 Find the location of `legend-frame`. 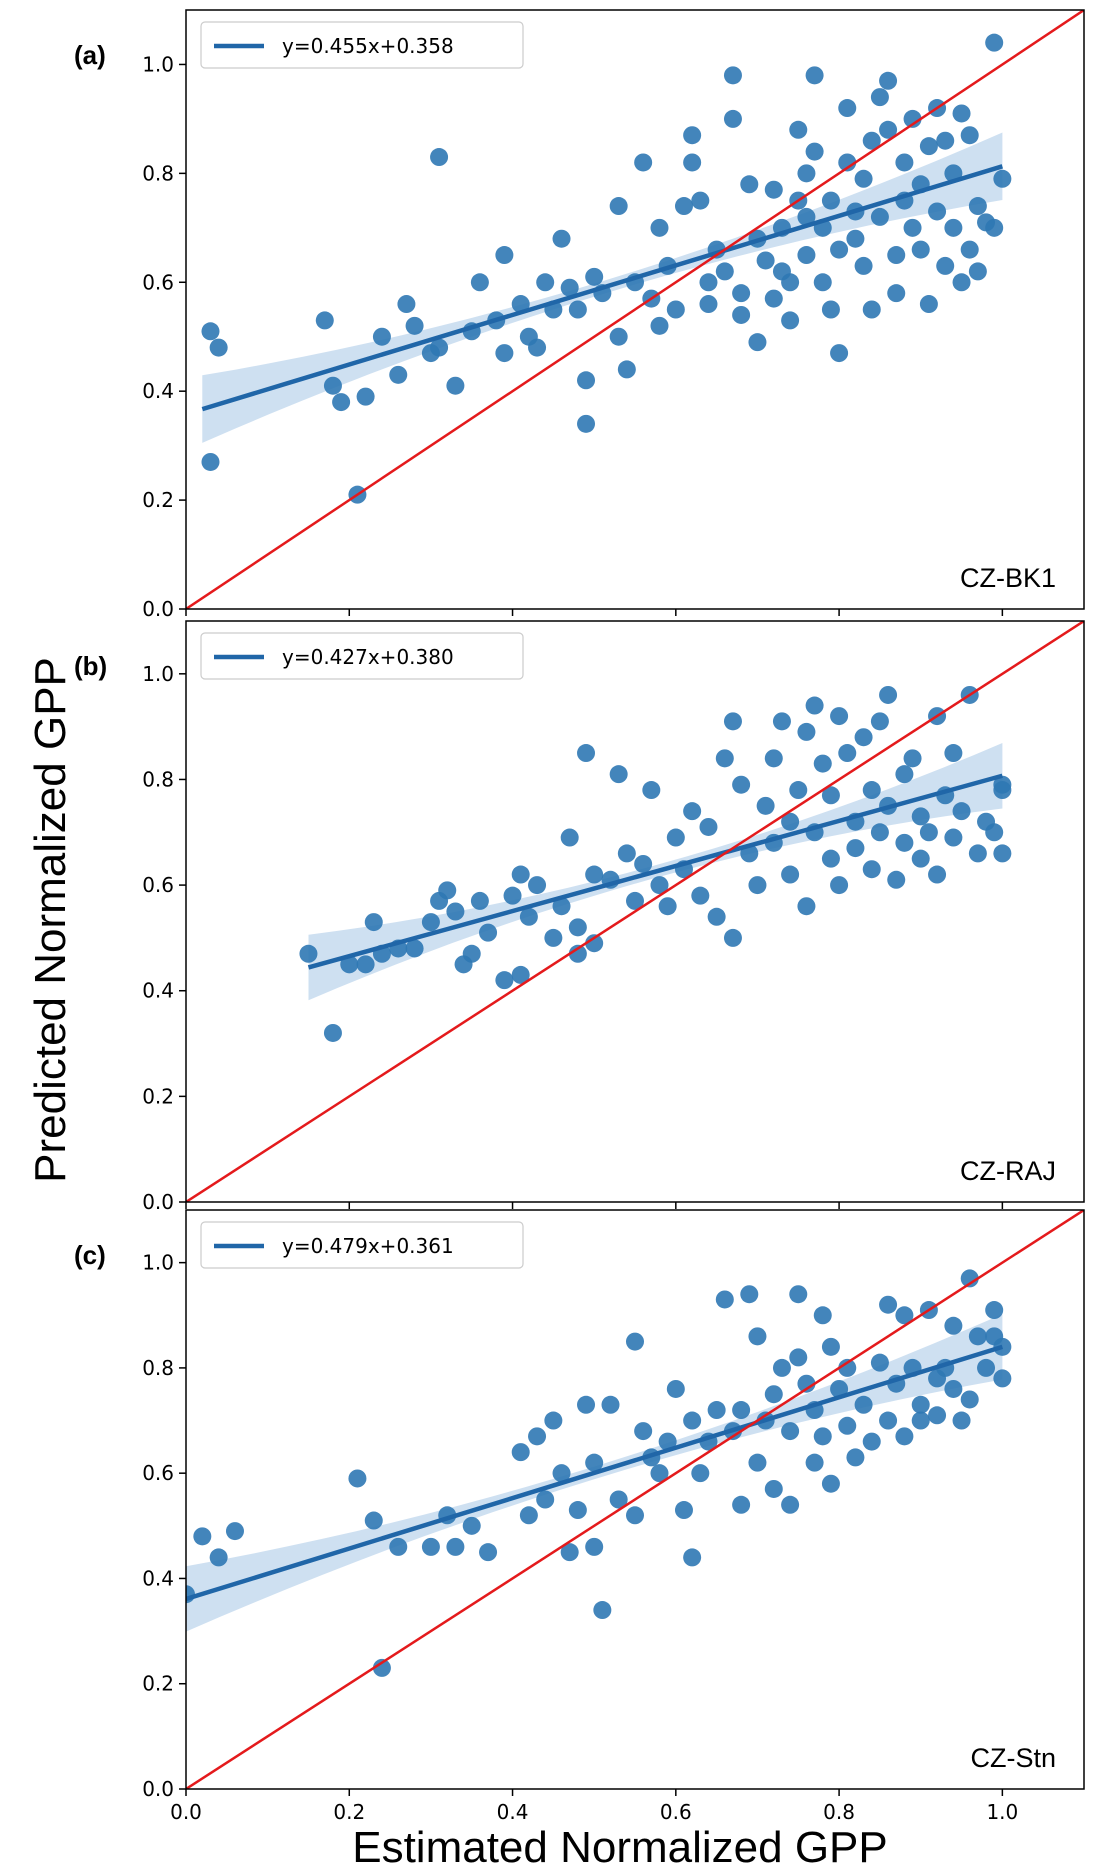

legend-frame is located at coordinates (362, 656).